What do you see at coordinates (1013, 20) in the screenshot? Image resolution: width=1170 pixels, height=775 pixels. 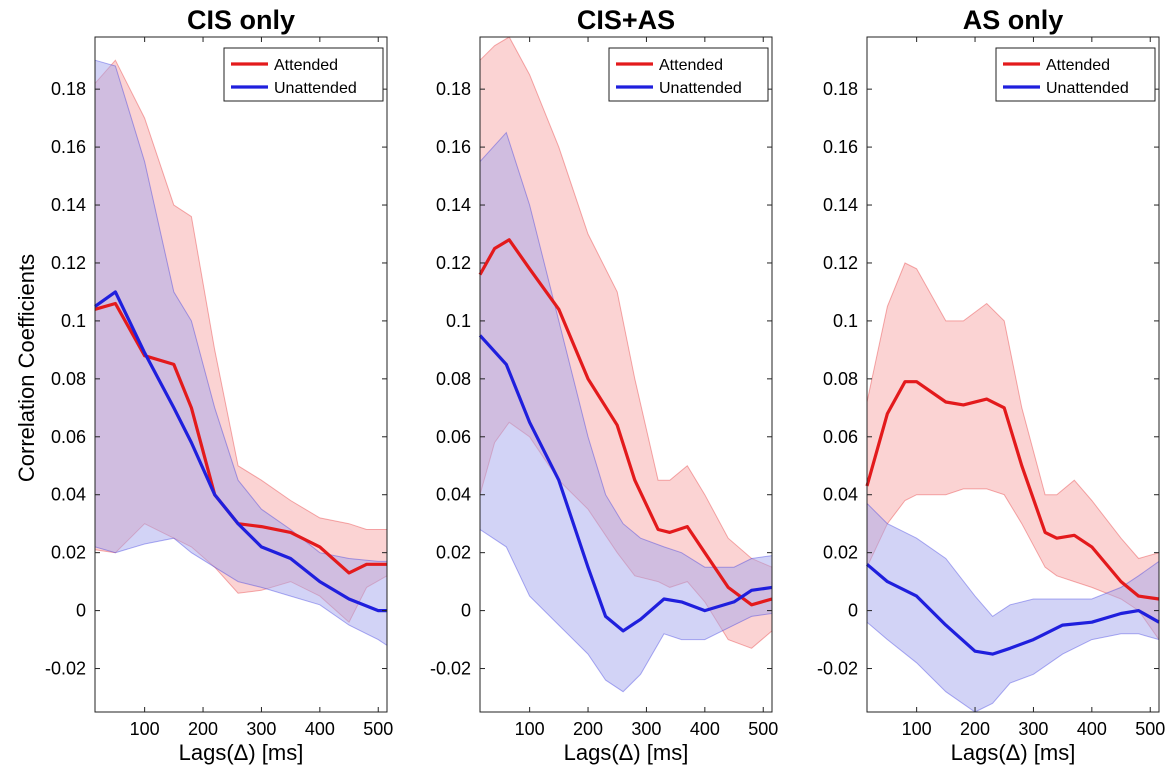 I see `chart-title: AS only` at bounding box center [1013, 20].